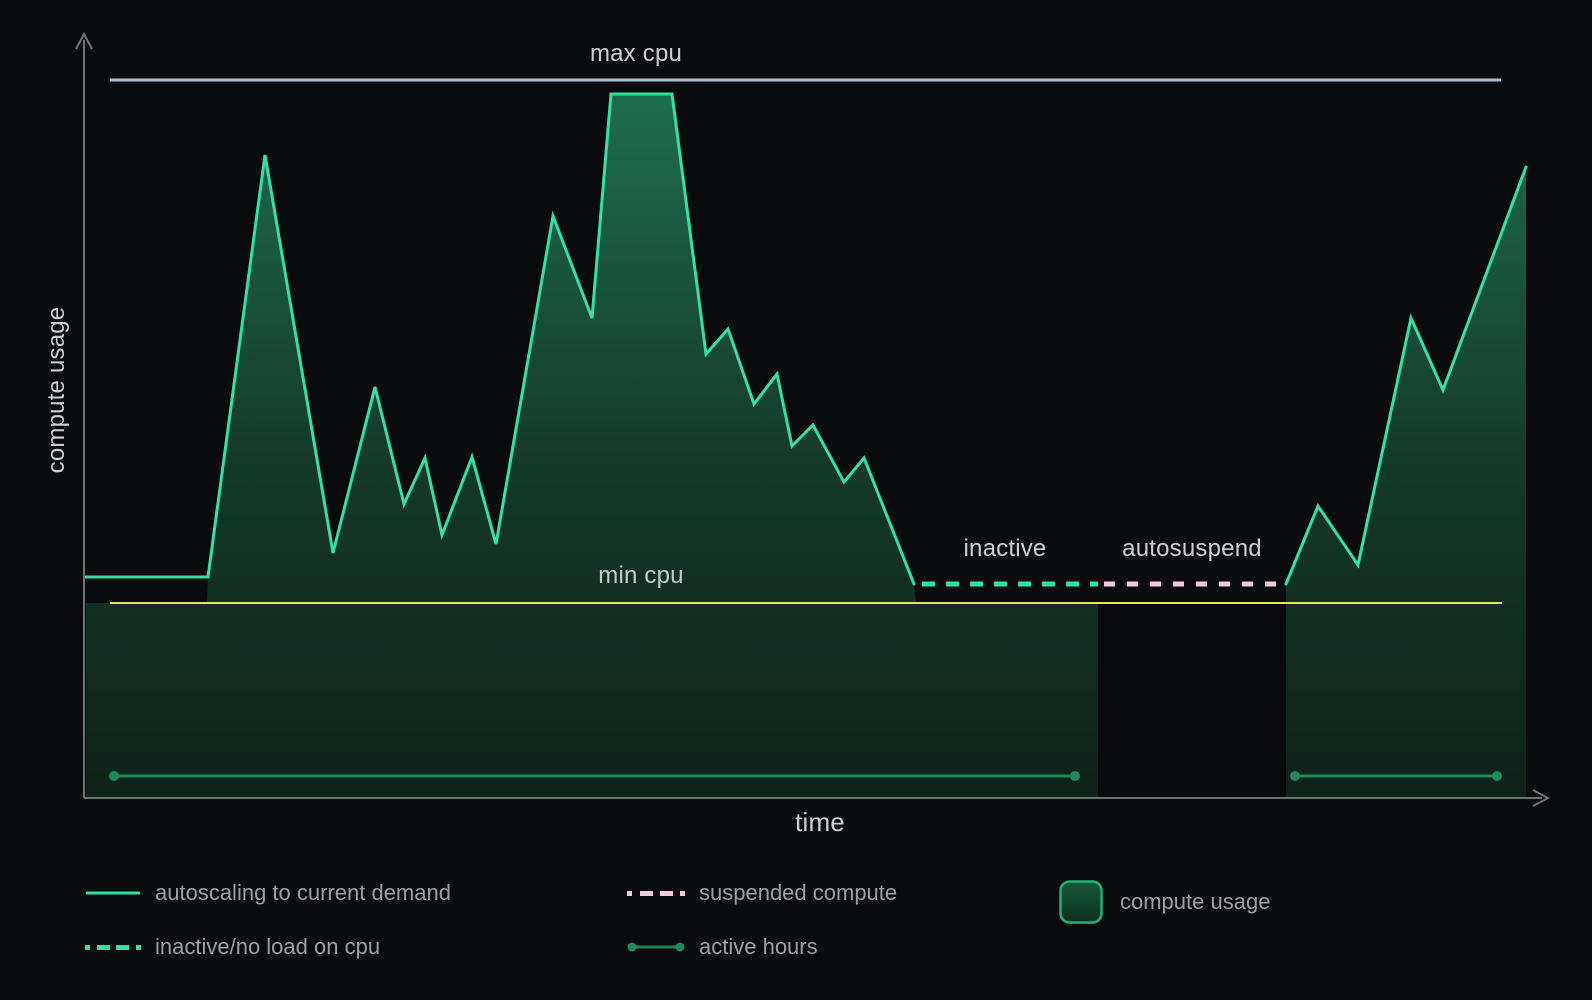 The width and height of the screenshot is (1592, 1000). Describe the element at coordinates (1406, 375) in the screenshot. I see `autoscaling-curve-right` at that location.